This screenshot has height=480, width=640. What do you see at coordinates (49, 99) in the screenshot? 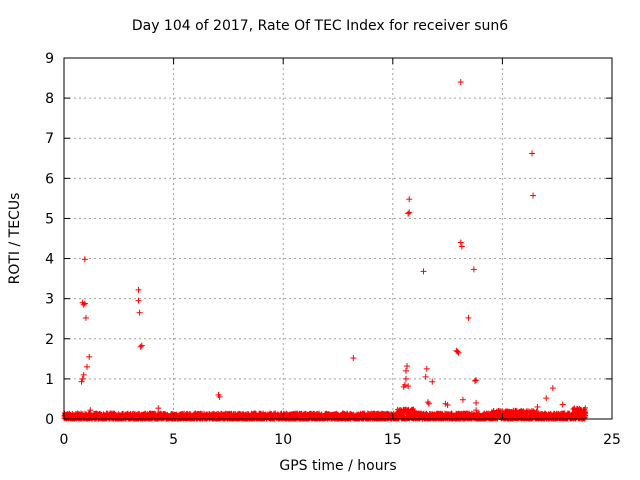
I see `y-tick-label: 8` at bounding box center [49, 99].